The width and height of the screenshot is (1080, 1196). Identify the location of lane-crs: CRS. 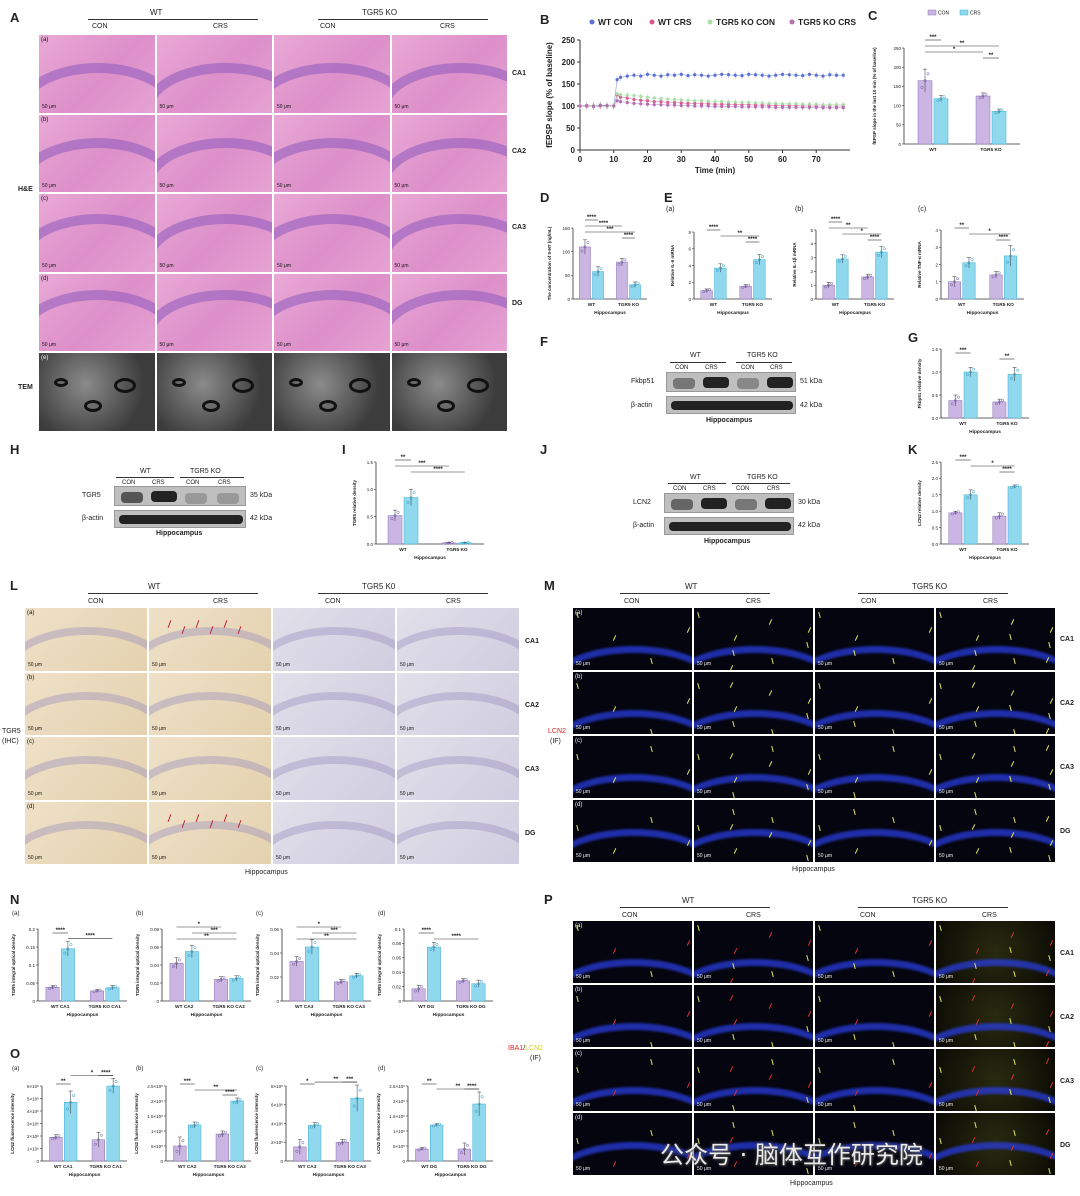
(224, 483).